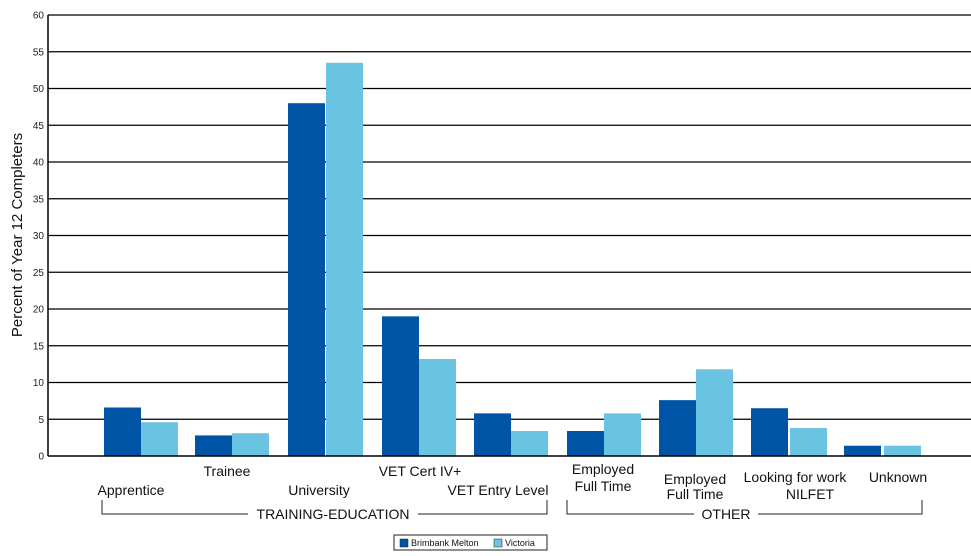 The image size is (971, 556). I want to click on y-tick-label: 25, so click(39, 273).